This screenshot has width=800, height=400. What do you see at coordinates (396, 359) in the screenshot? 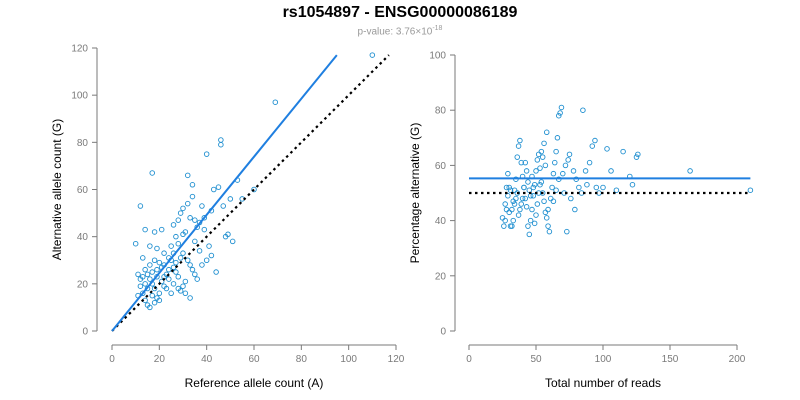
I see `left-x-tick-label: 120` at bounding box center [396, 359].